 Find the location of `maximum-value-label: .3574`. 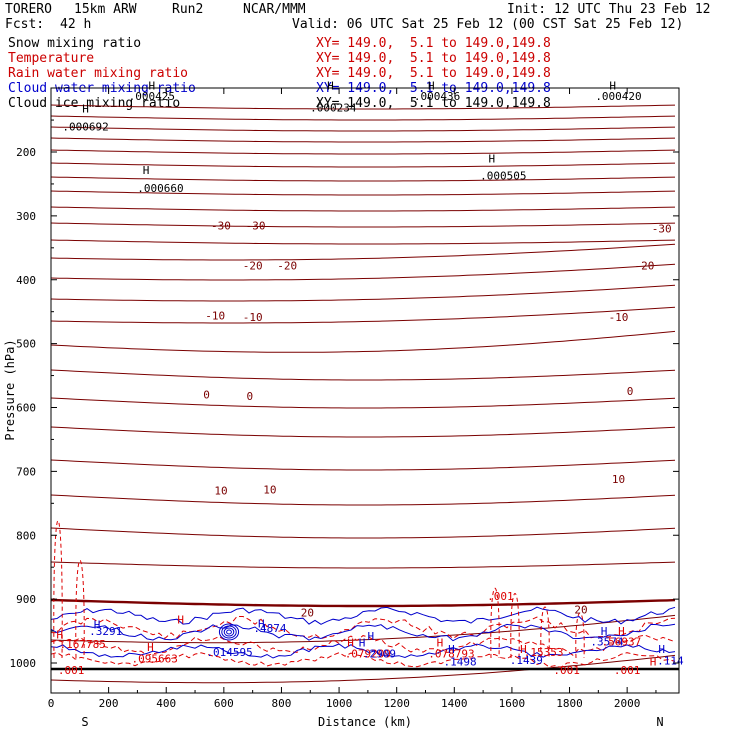

maximum-value-label: .3574 is located at coordinates (606, 641).